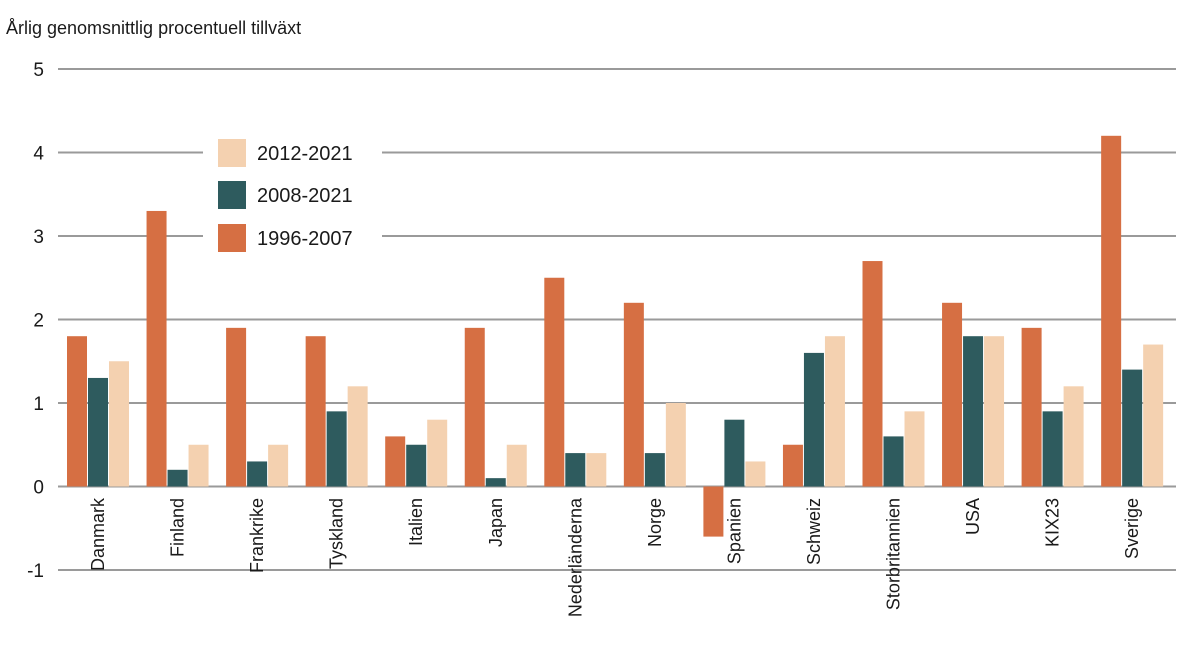 This screenshot has width=1180, height=667. I want to click on y-tick-label: -1, so click(35, 571).